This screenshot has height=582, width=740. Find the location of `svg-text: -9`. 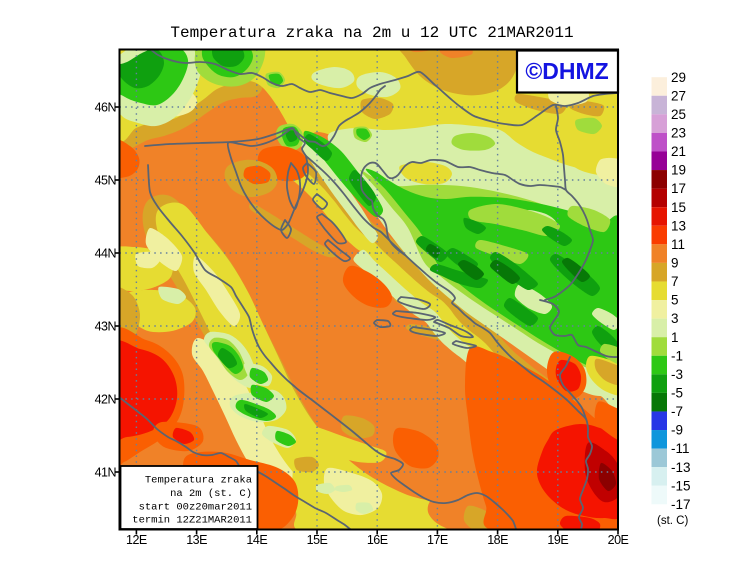

svg-text: -9 is located at coordinates (677, 430).